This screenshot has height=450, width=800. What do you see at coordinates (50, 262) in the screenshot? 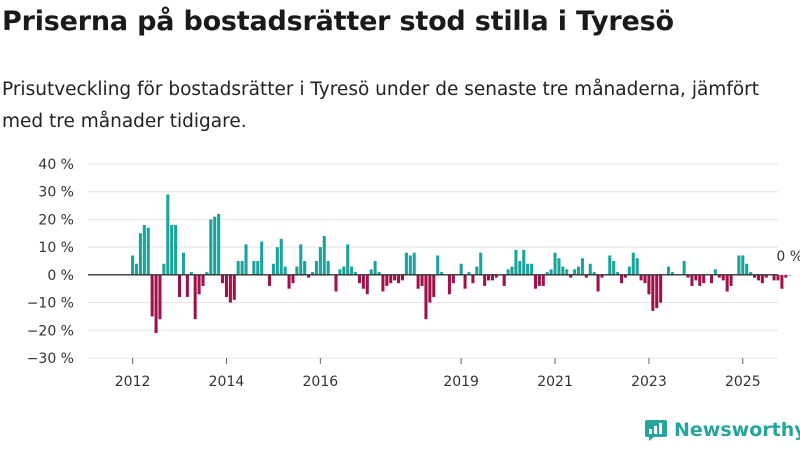
I see `y-axis-labels: −30 % −20 % −10 % 0 % 10 % 20 % 30 % 40 %` at bounding box center [50, 262].